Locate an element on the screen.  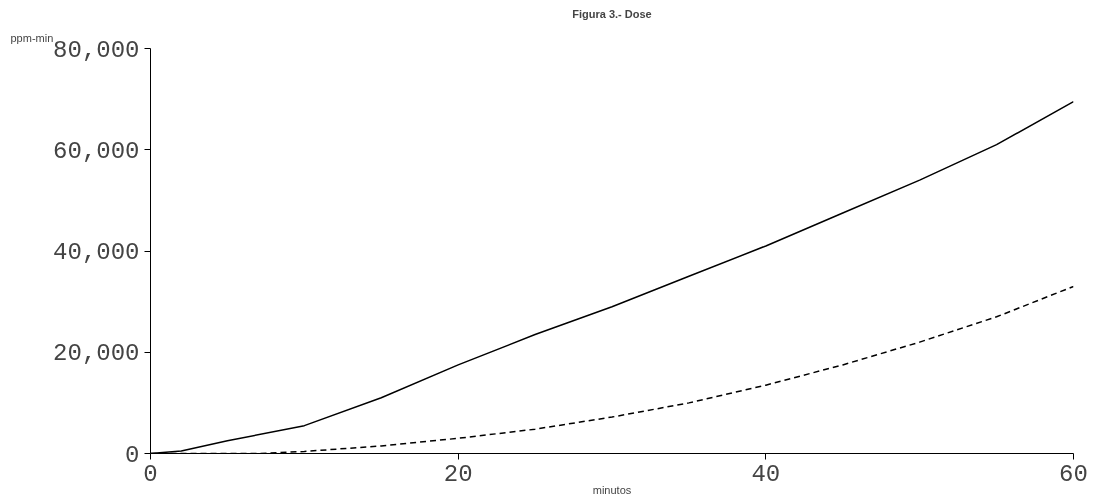
y-tick-label: 0 is located at coordinates (132, 455).